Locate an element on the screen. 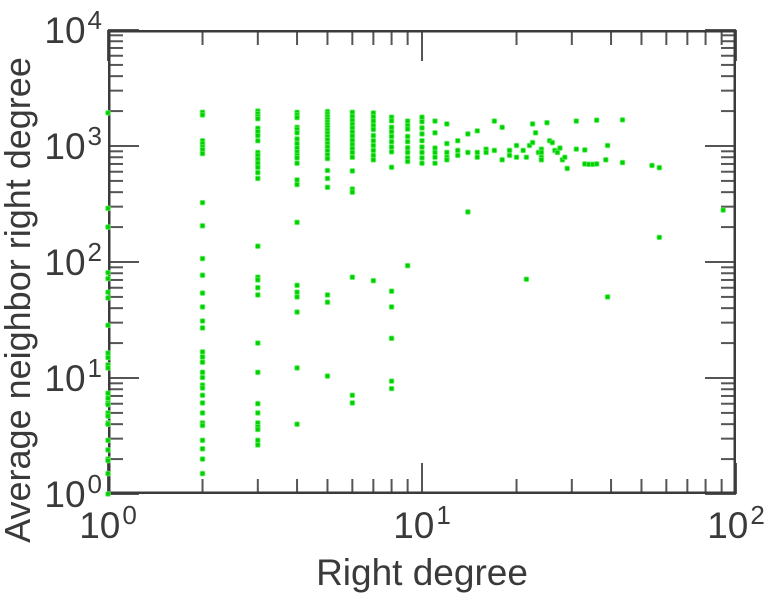 The width and height of the screenshot is (764, 600). y-tick-label: 104 is located at coordinates (51, 28).